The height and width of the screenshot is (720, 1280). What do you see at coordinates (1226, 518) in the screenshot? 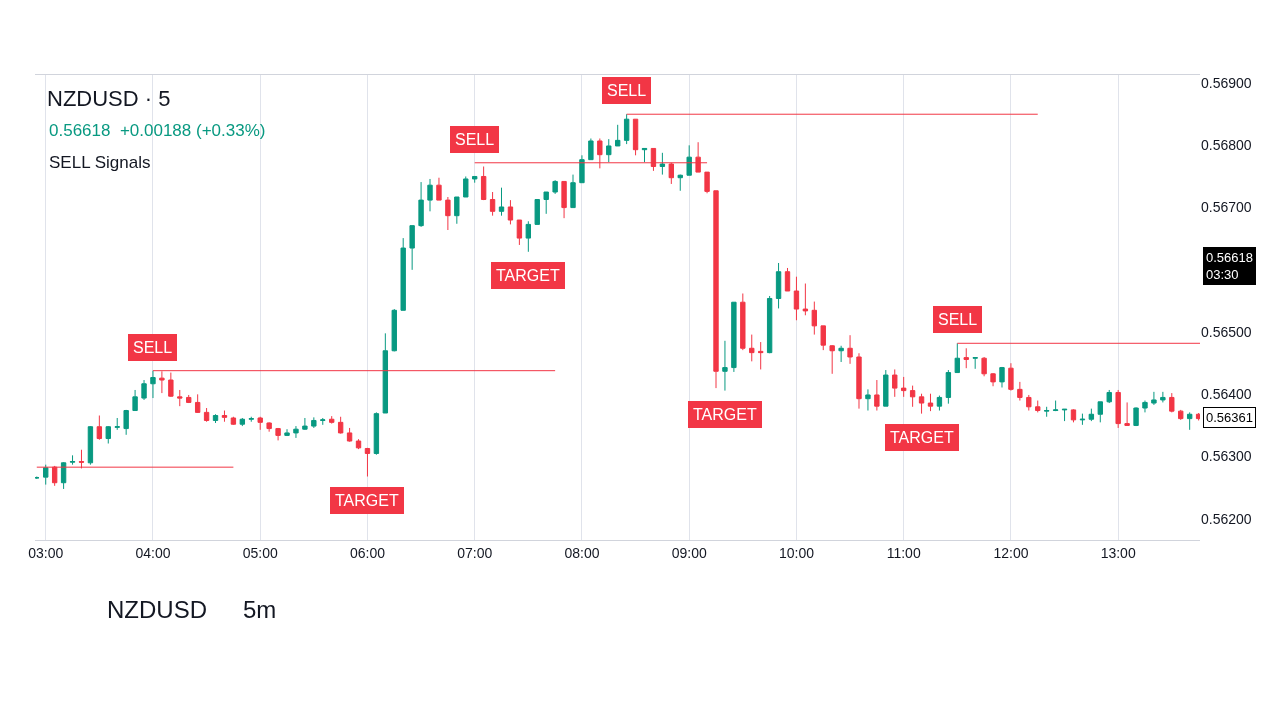
I see `y-tick-label: 0.56200` at bounding box center [1226, 518].